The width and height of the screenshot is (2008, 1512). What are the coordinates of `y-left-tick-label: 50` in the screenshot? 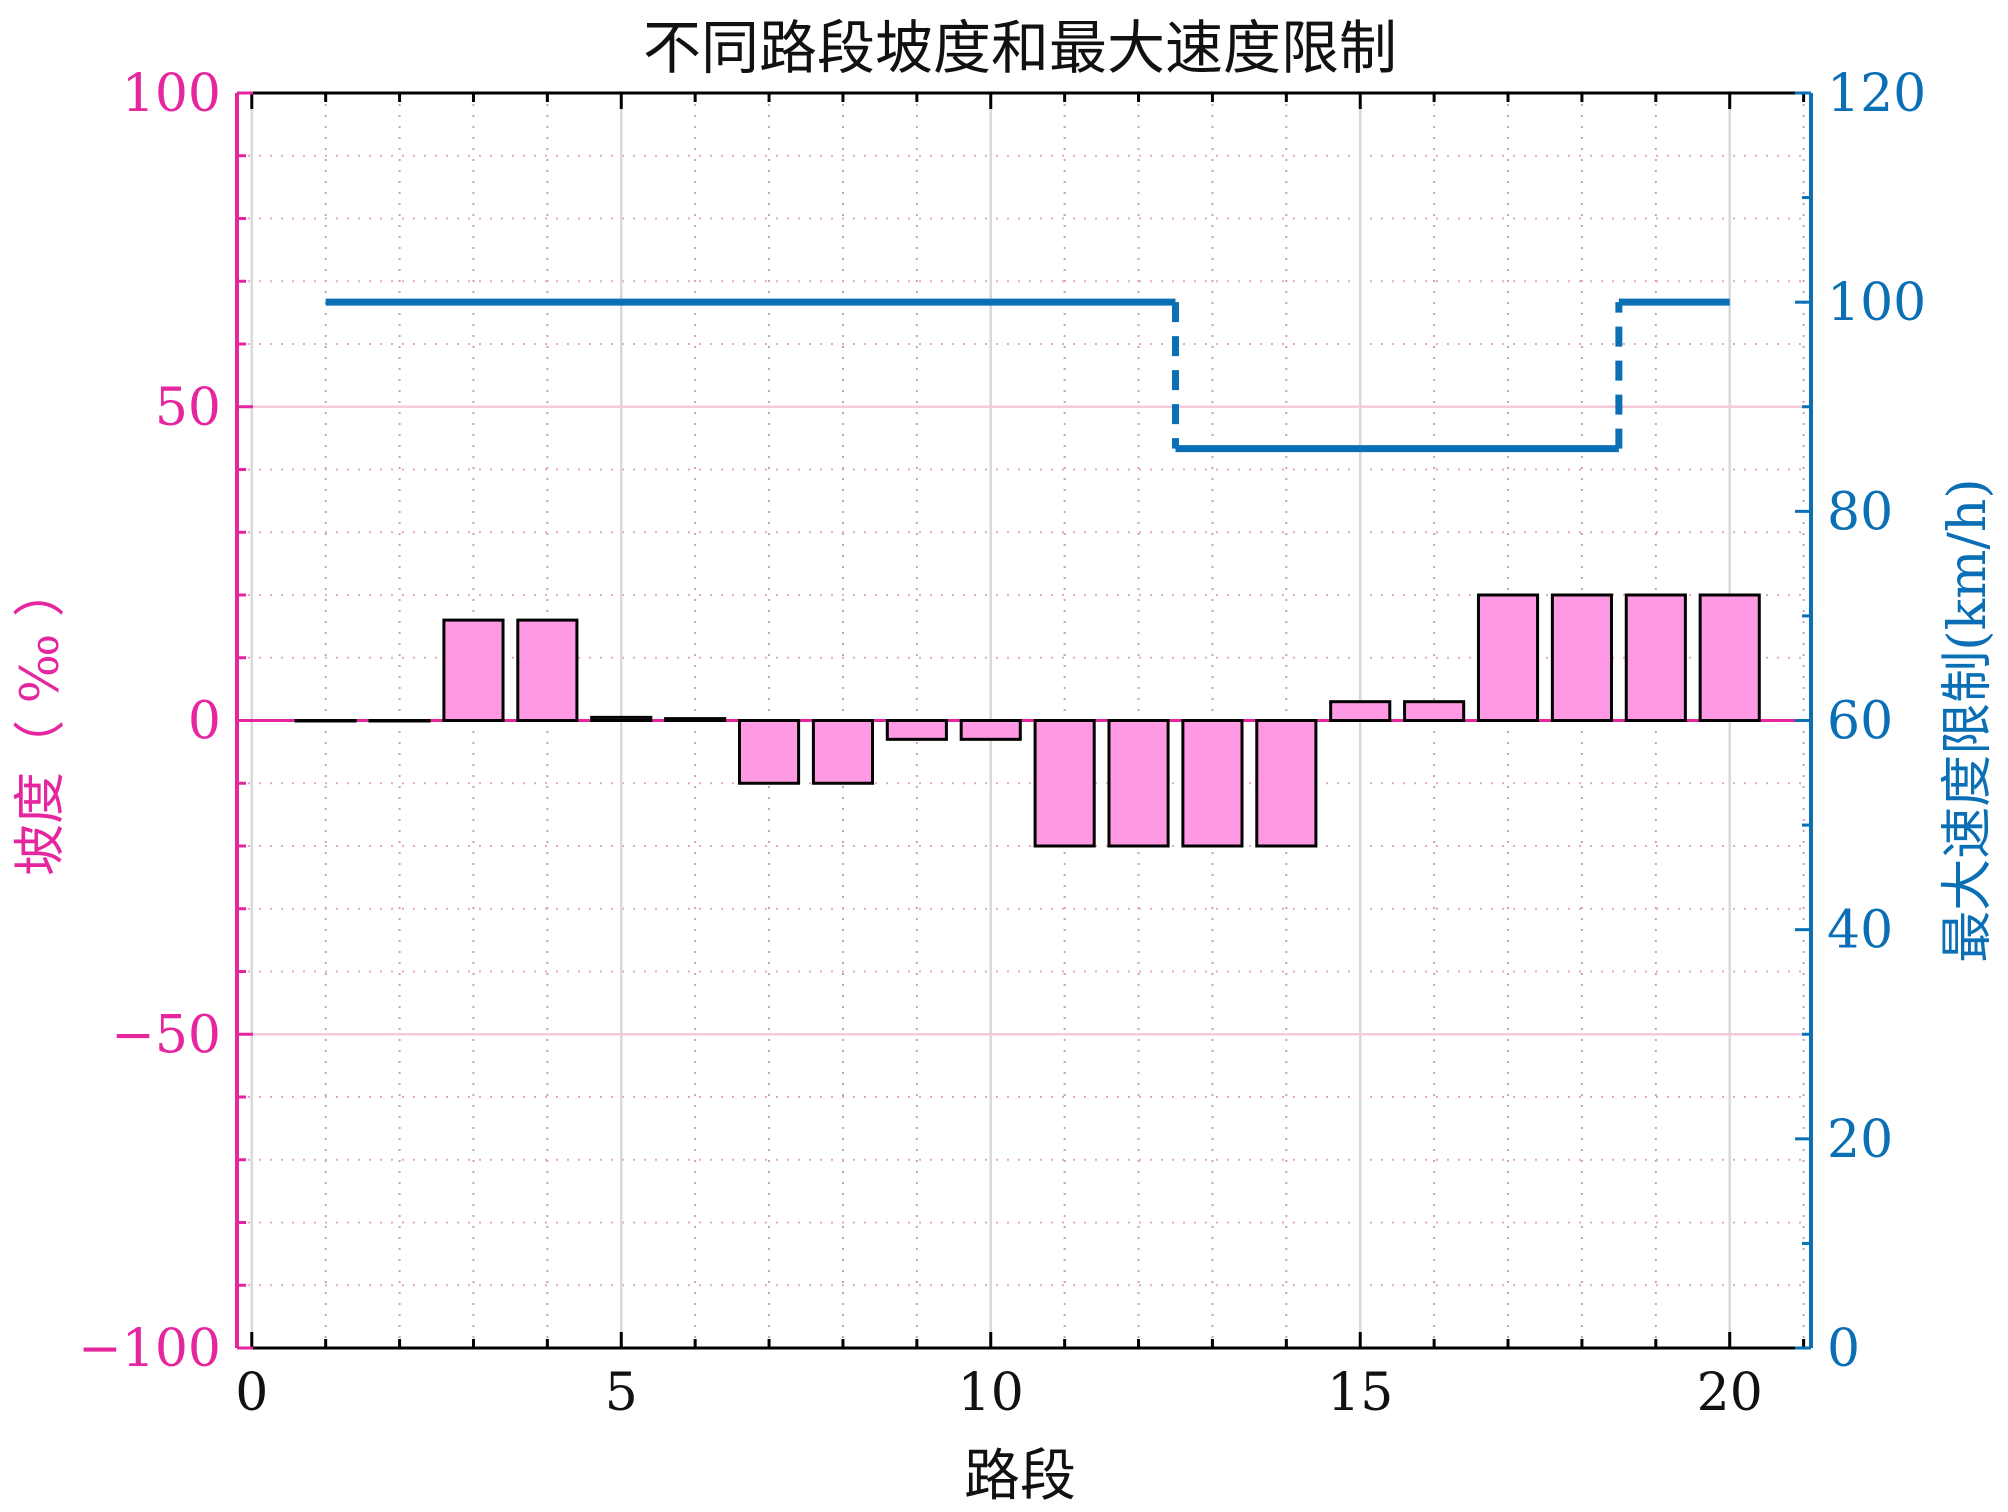 It's located at (188, 408).